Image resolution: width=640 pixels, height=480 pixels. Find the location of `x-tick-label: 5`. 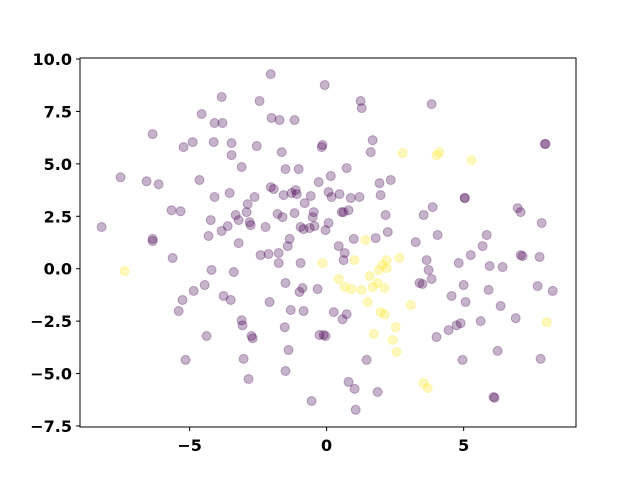

x-tick-label: 5 is located at coordinates (463, 445).